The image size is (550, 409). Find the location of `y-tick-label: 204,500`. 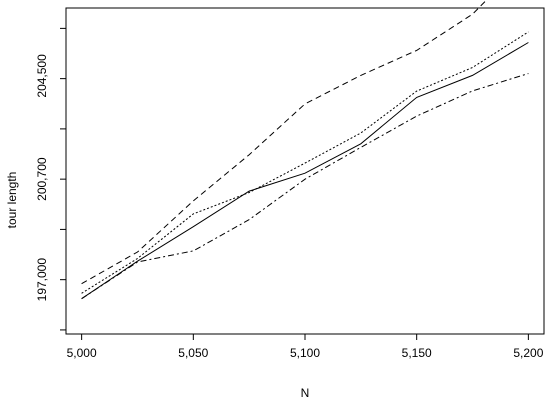

y-tick-label: 204,500 is located at coordinates (42, 76).